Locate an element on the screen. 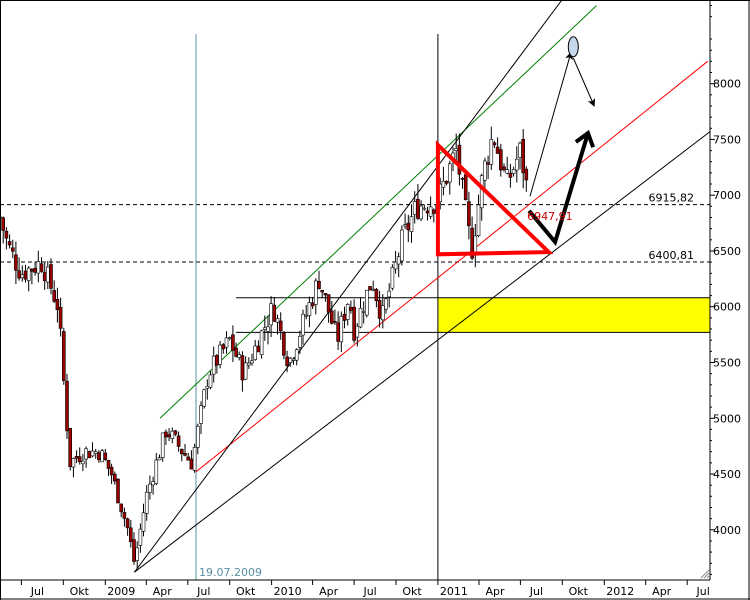 The width and height of the screenshot is (750, 600). price-levels: 6915,82 6400,81 is located at coordinates (355, 227).